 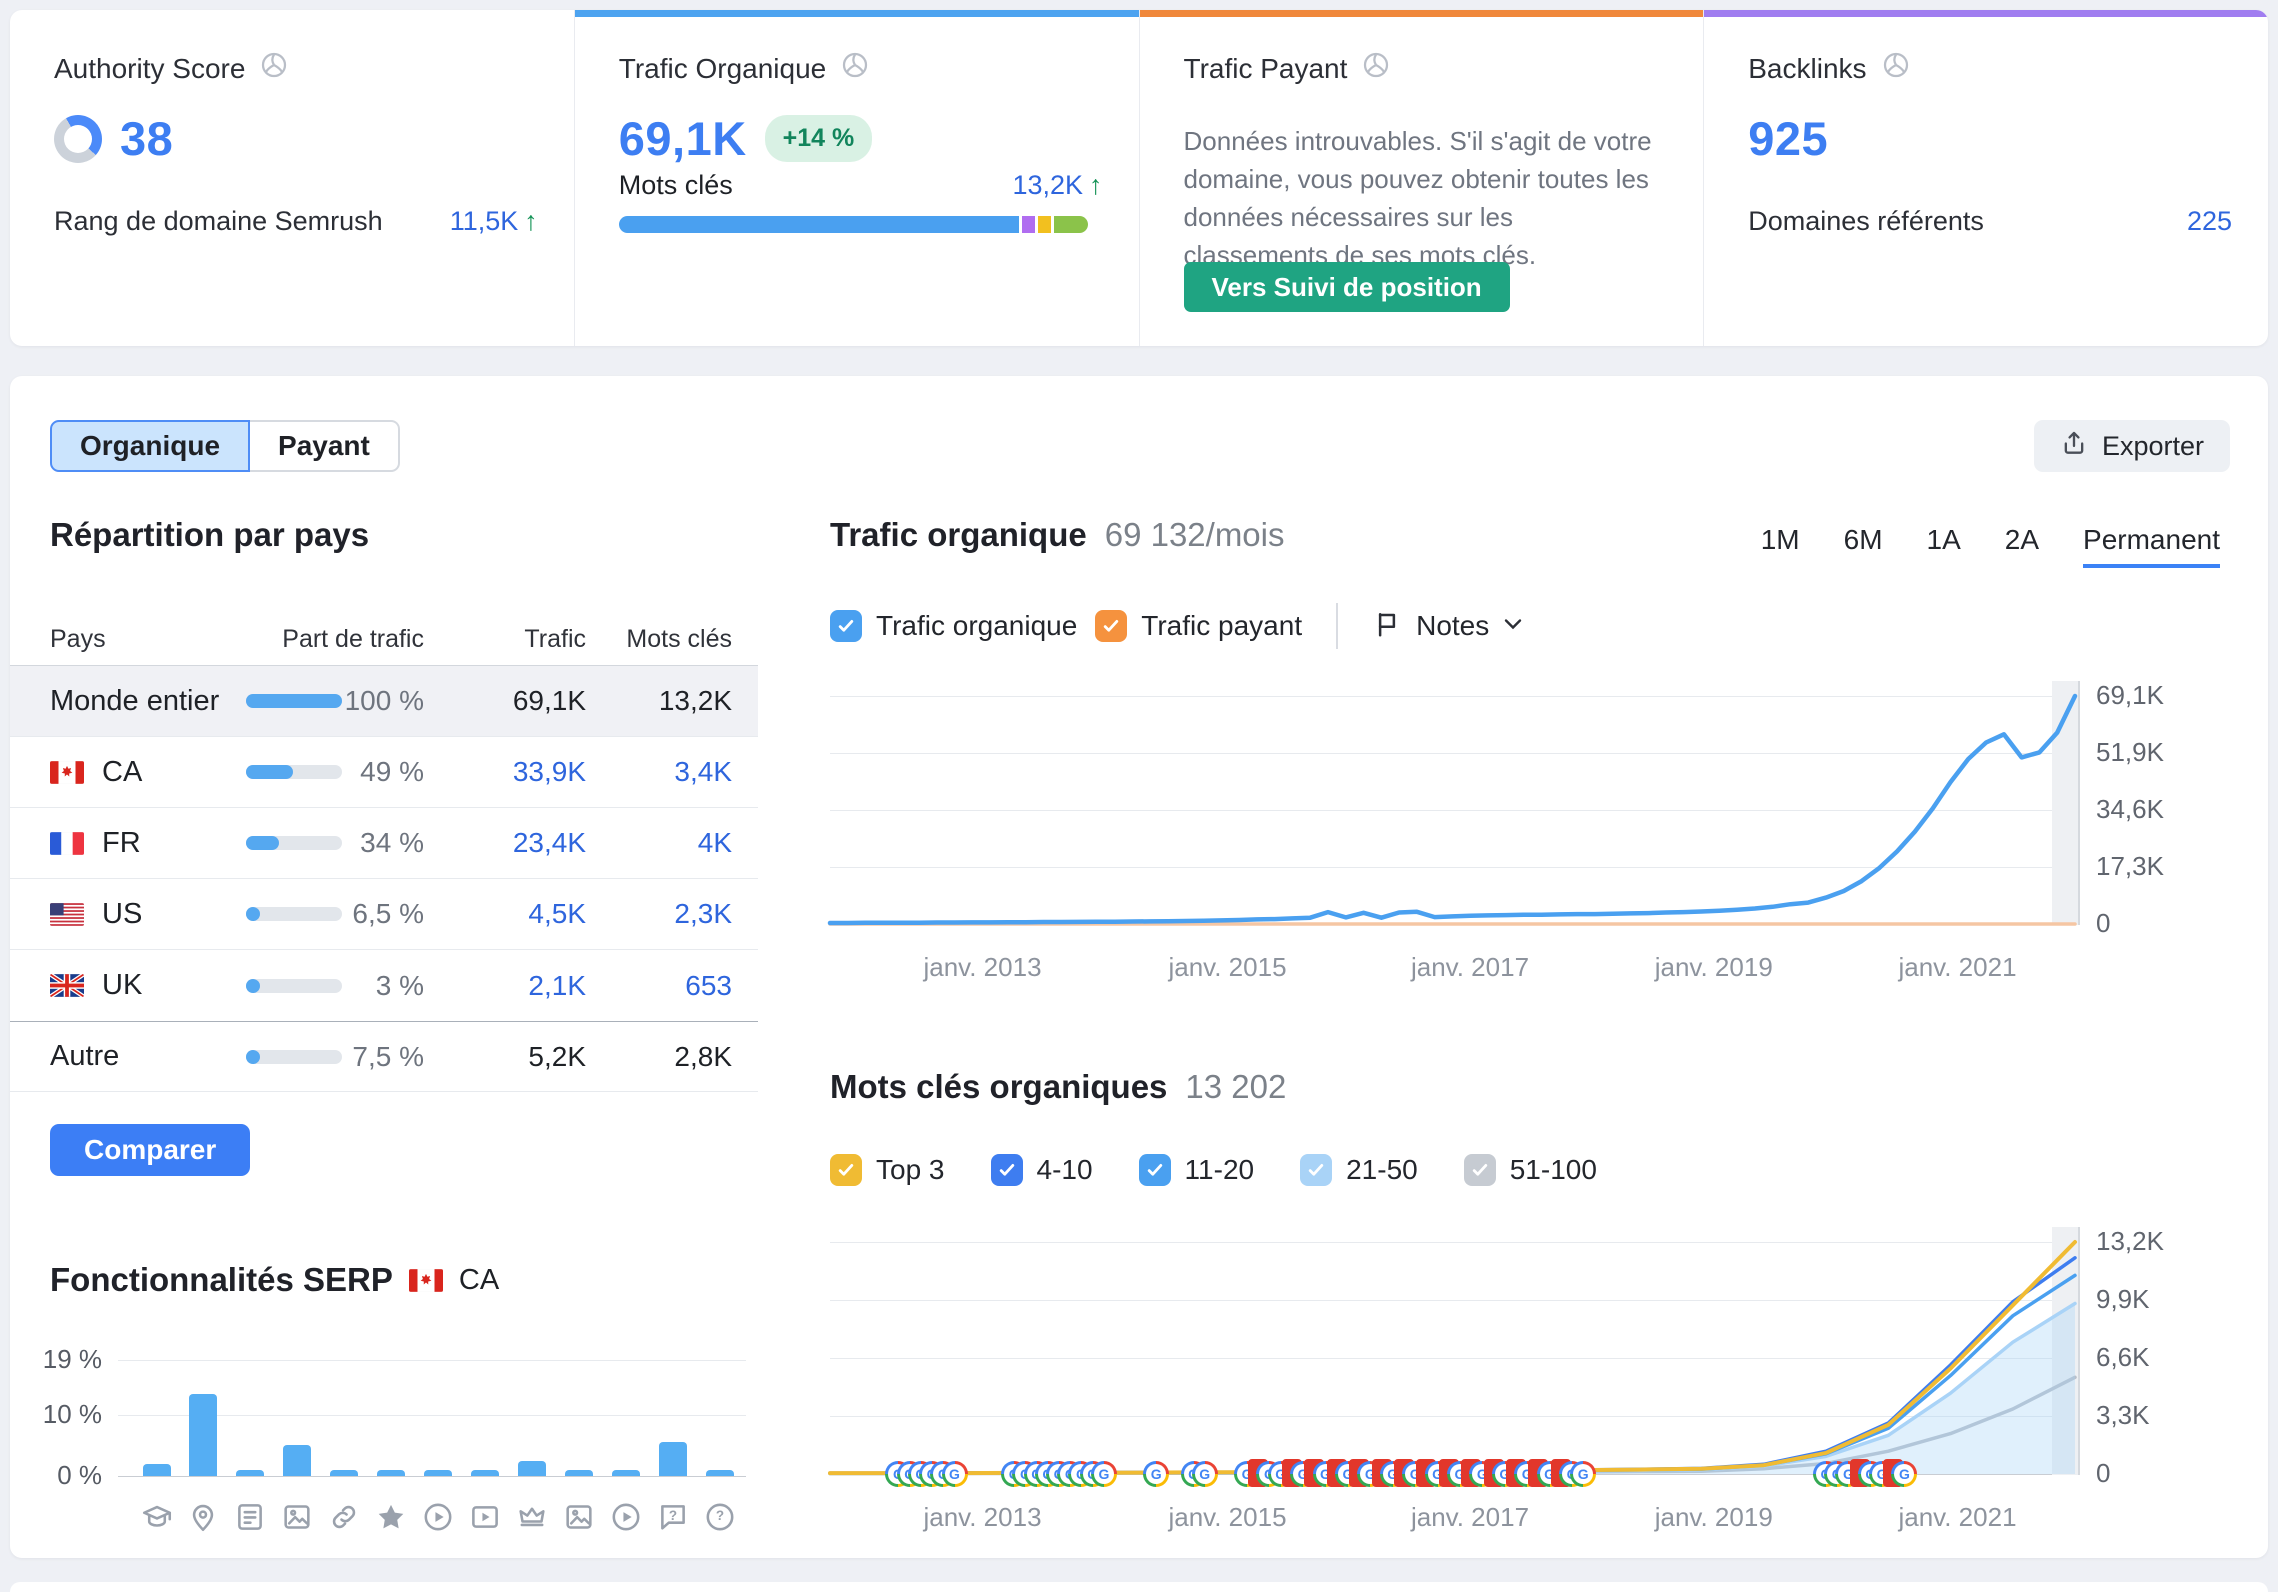 I want to click on flag-fr-icon, so click(x=67, y=843).